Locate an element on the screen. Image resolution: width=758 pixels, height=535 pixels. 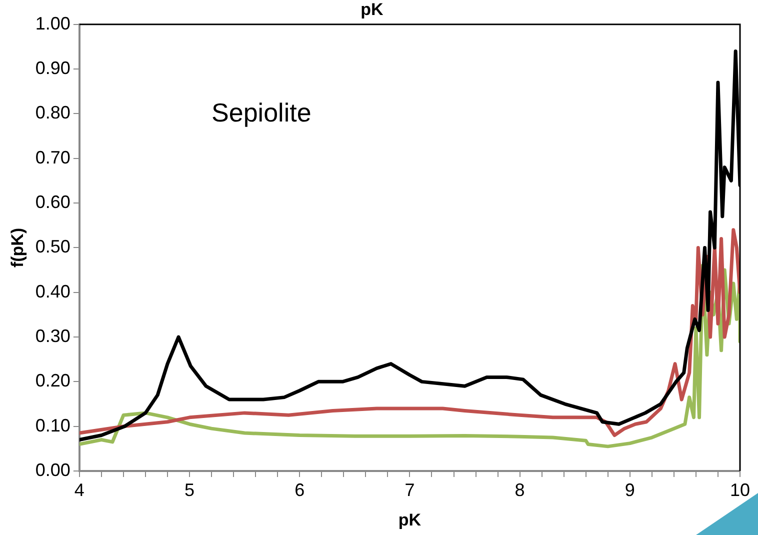
x-axis-title: pK is located at coordinates (410, 520).